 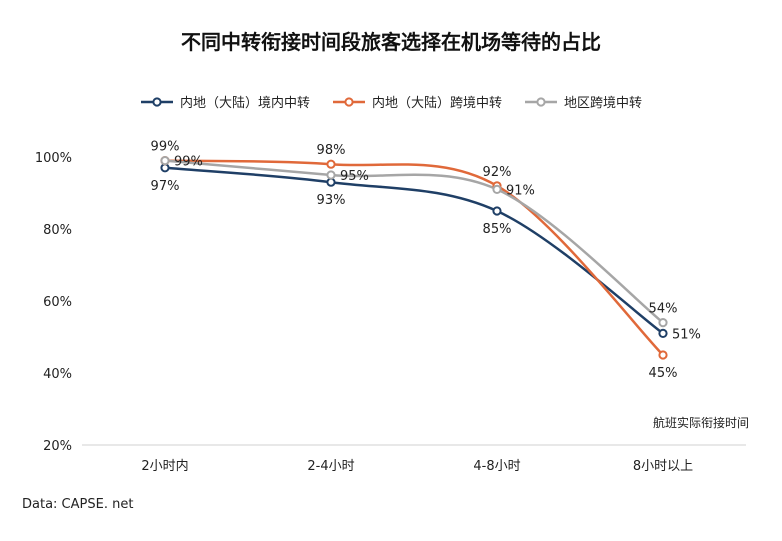 I want to click on data-label: 97%, so click(x=165, y=186).